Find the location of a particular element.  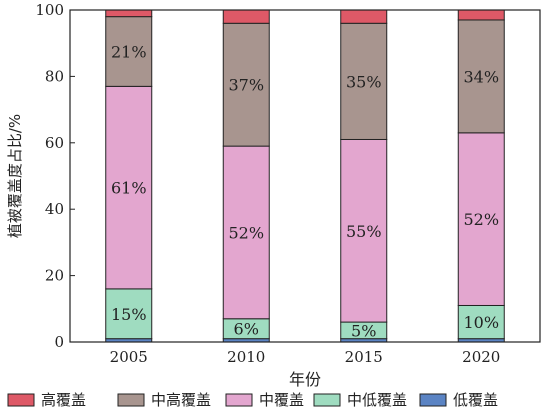

bar-segment-2005-s2 is located at coordinates (129, 187).